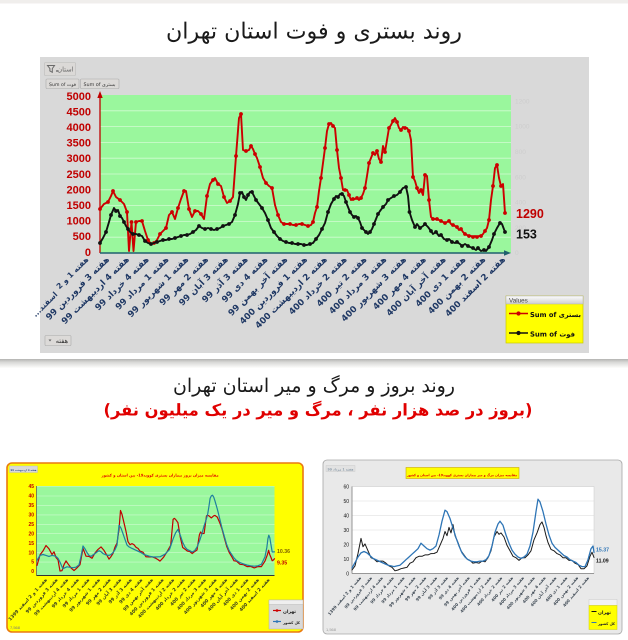 This screenshot has height=640, width=628. I want to click on svg-text: 15, so click(31, 544).